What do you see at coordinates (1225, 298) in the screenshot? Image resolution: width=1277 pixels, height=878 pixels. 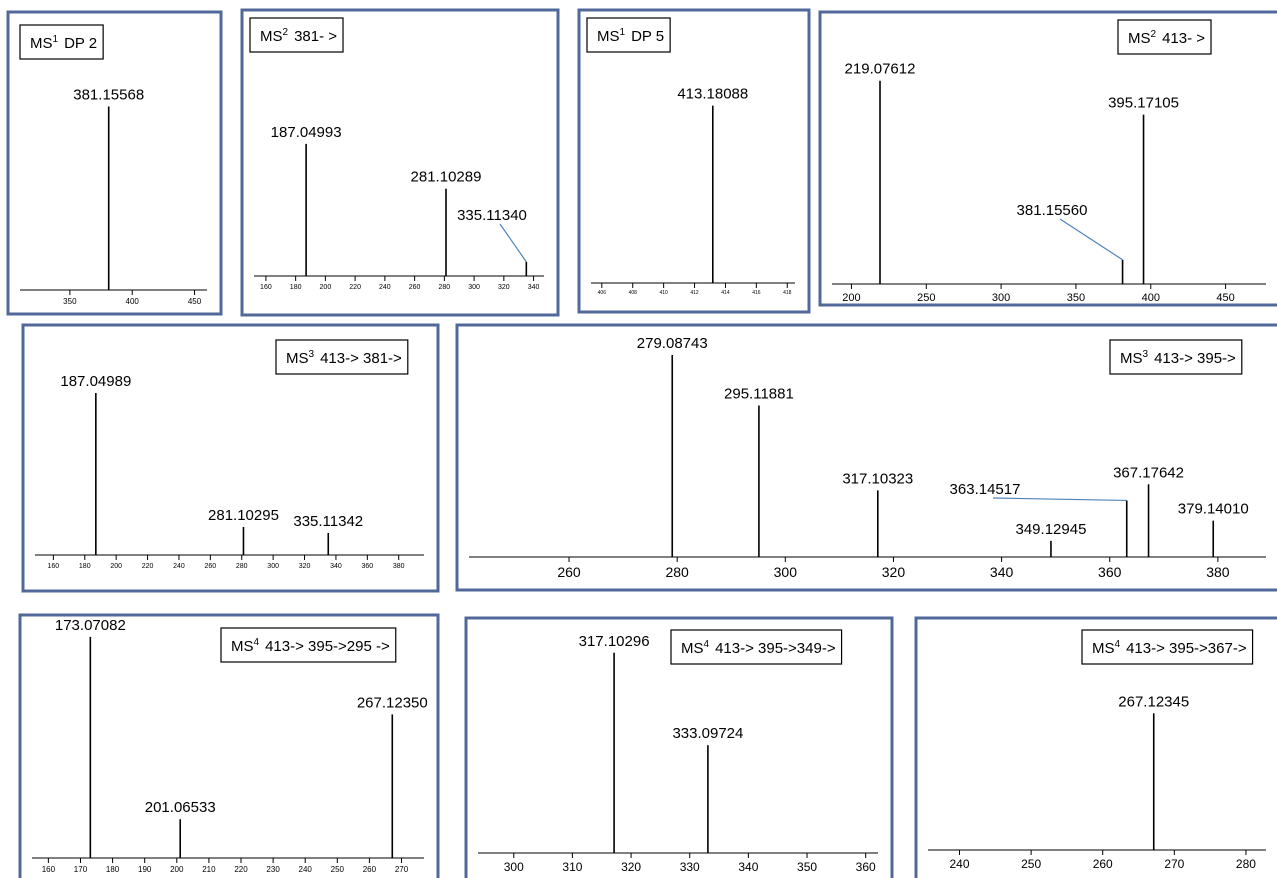 I see `x-tick-label: 450` at bounding box center [1225, 298].